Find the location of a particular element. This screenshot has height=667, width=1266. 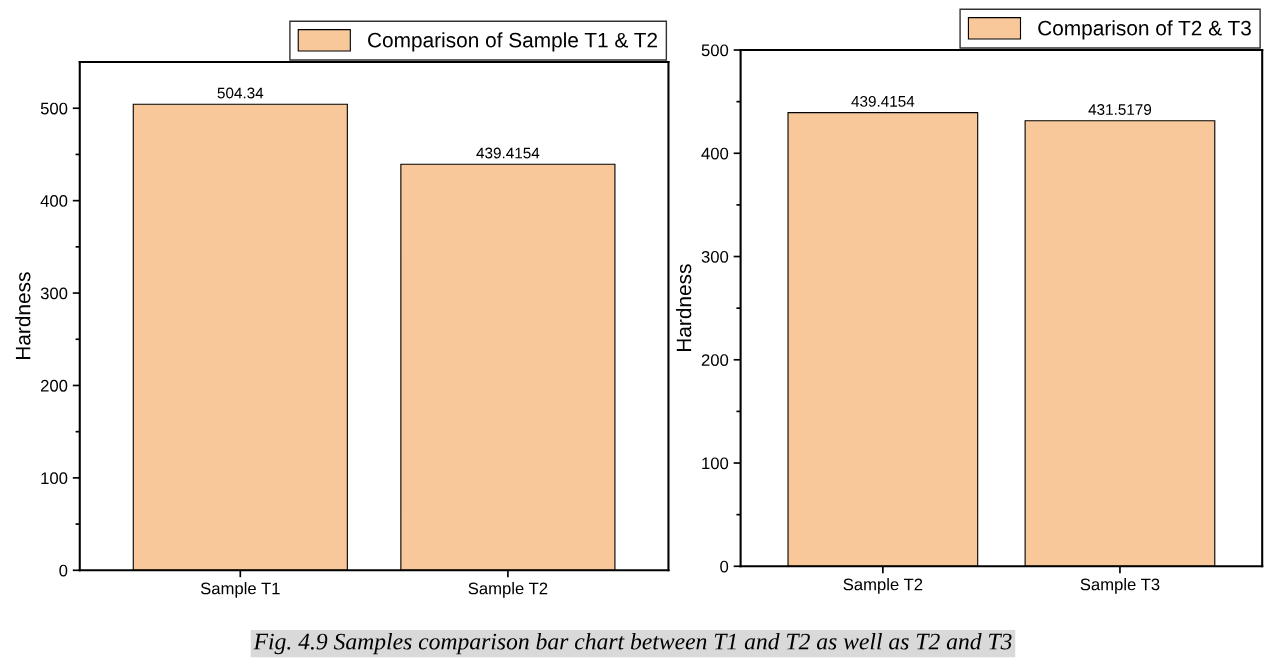

data-label: 431.5179 is located at coordinates (1120, 109).